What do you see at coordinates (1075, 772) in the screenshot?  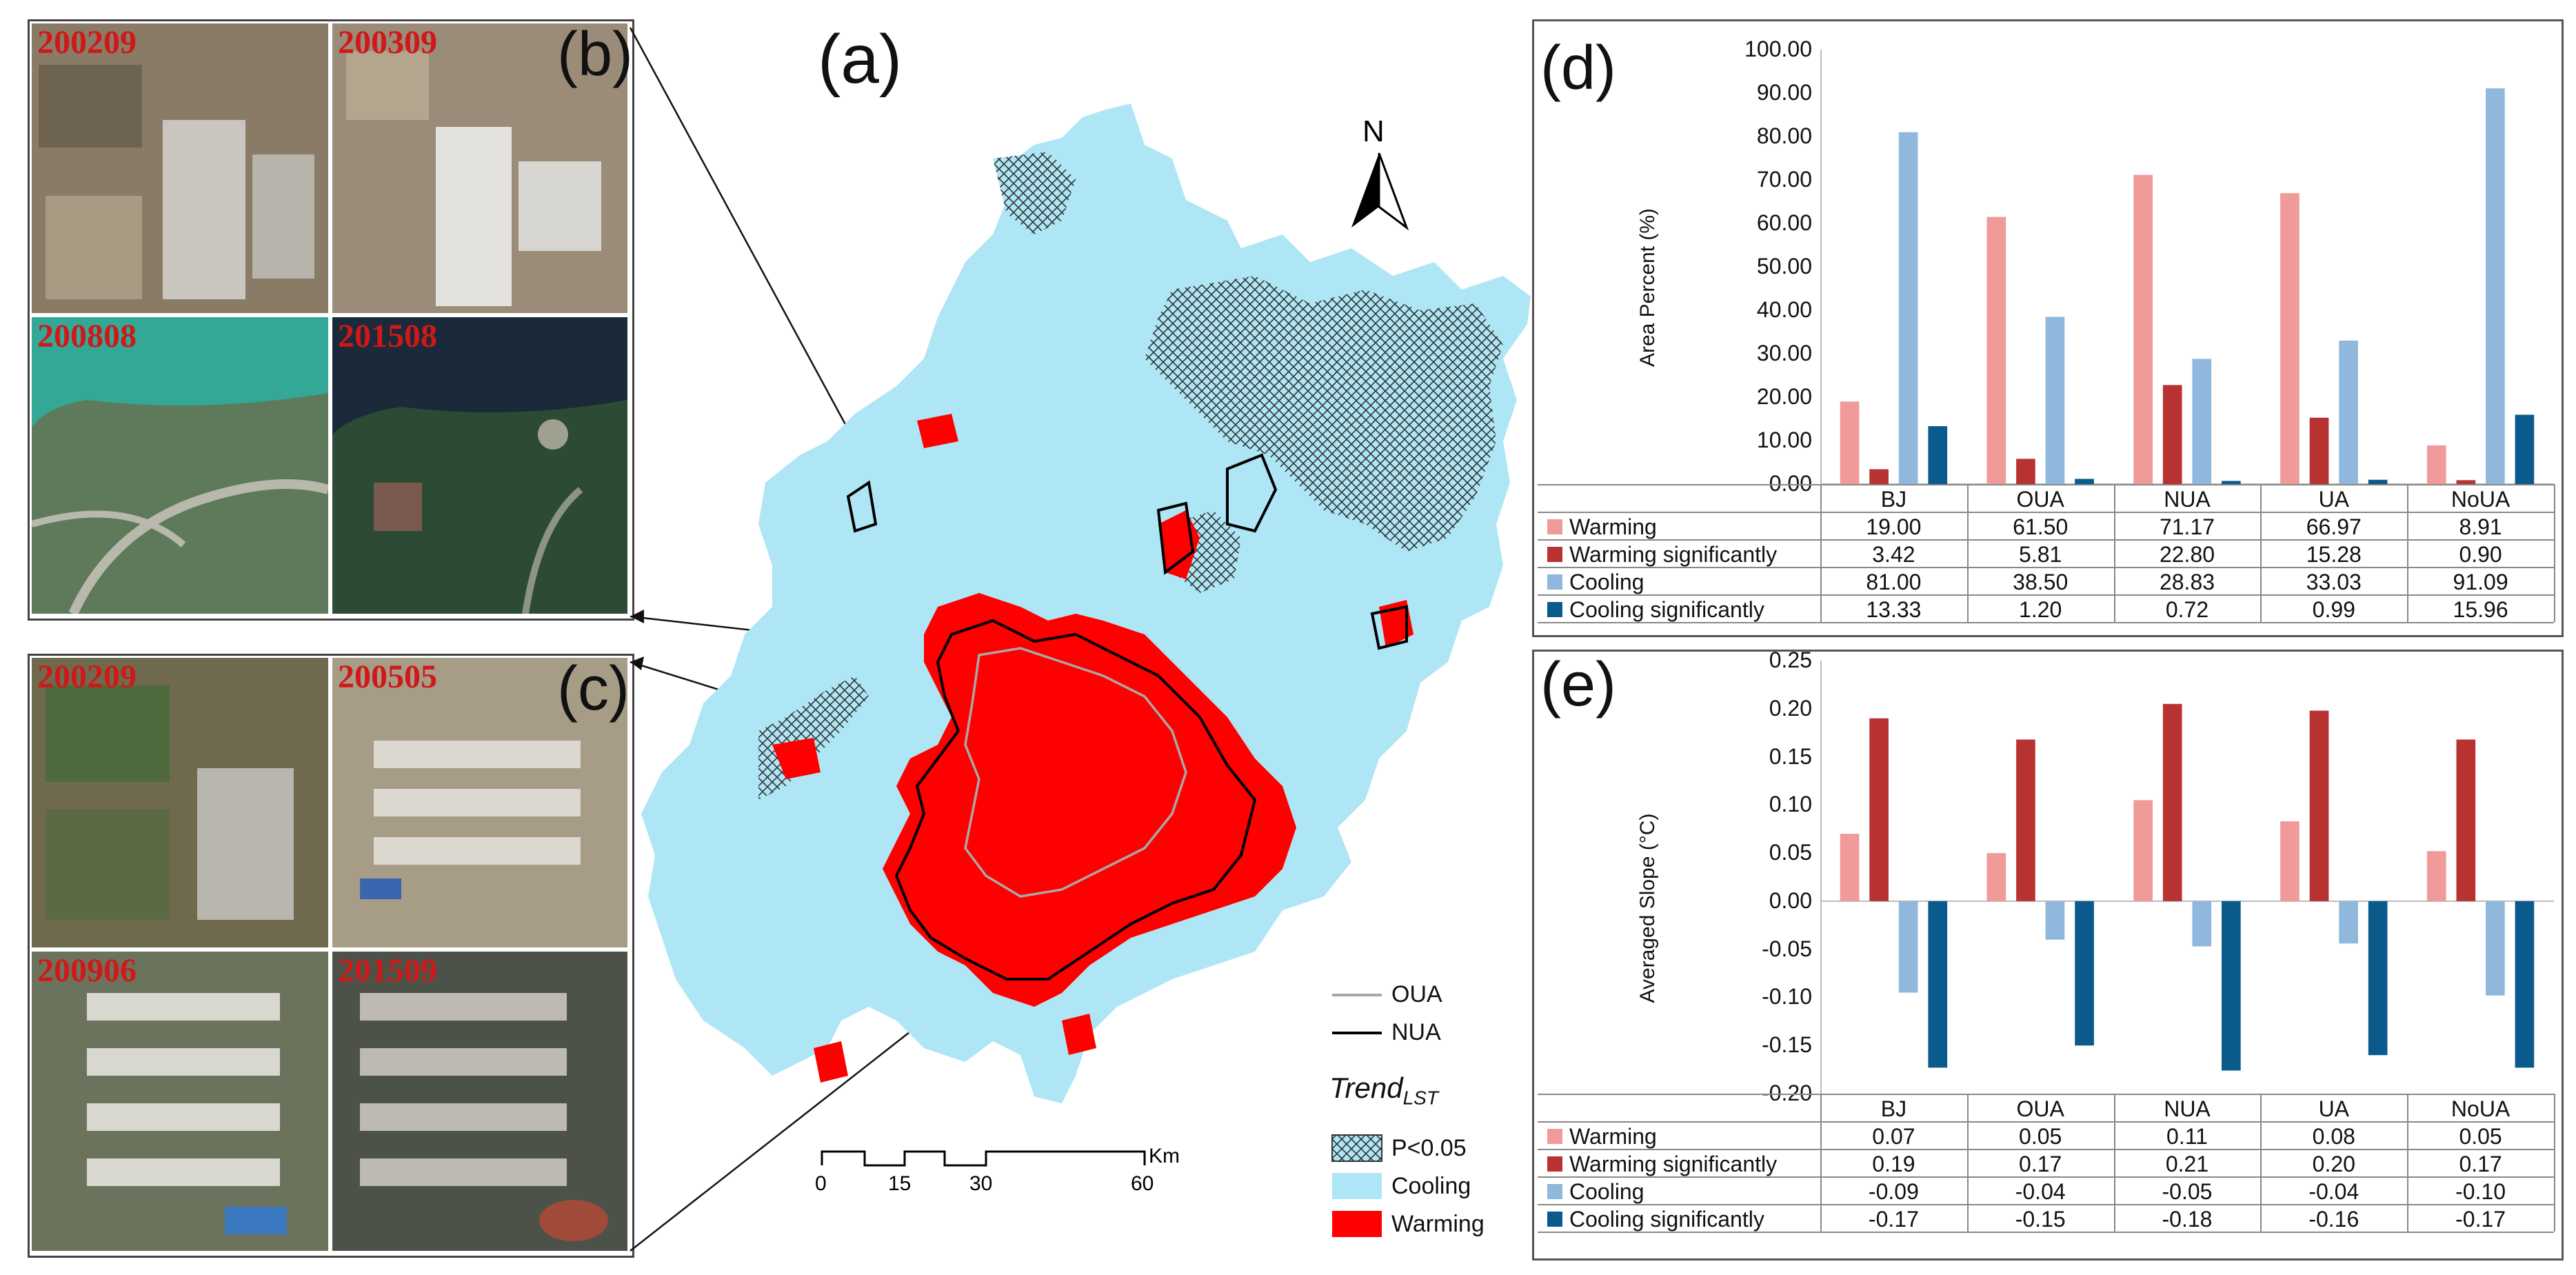 I see `oua-boundary` at bounding box center [1075, 772].